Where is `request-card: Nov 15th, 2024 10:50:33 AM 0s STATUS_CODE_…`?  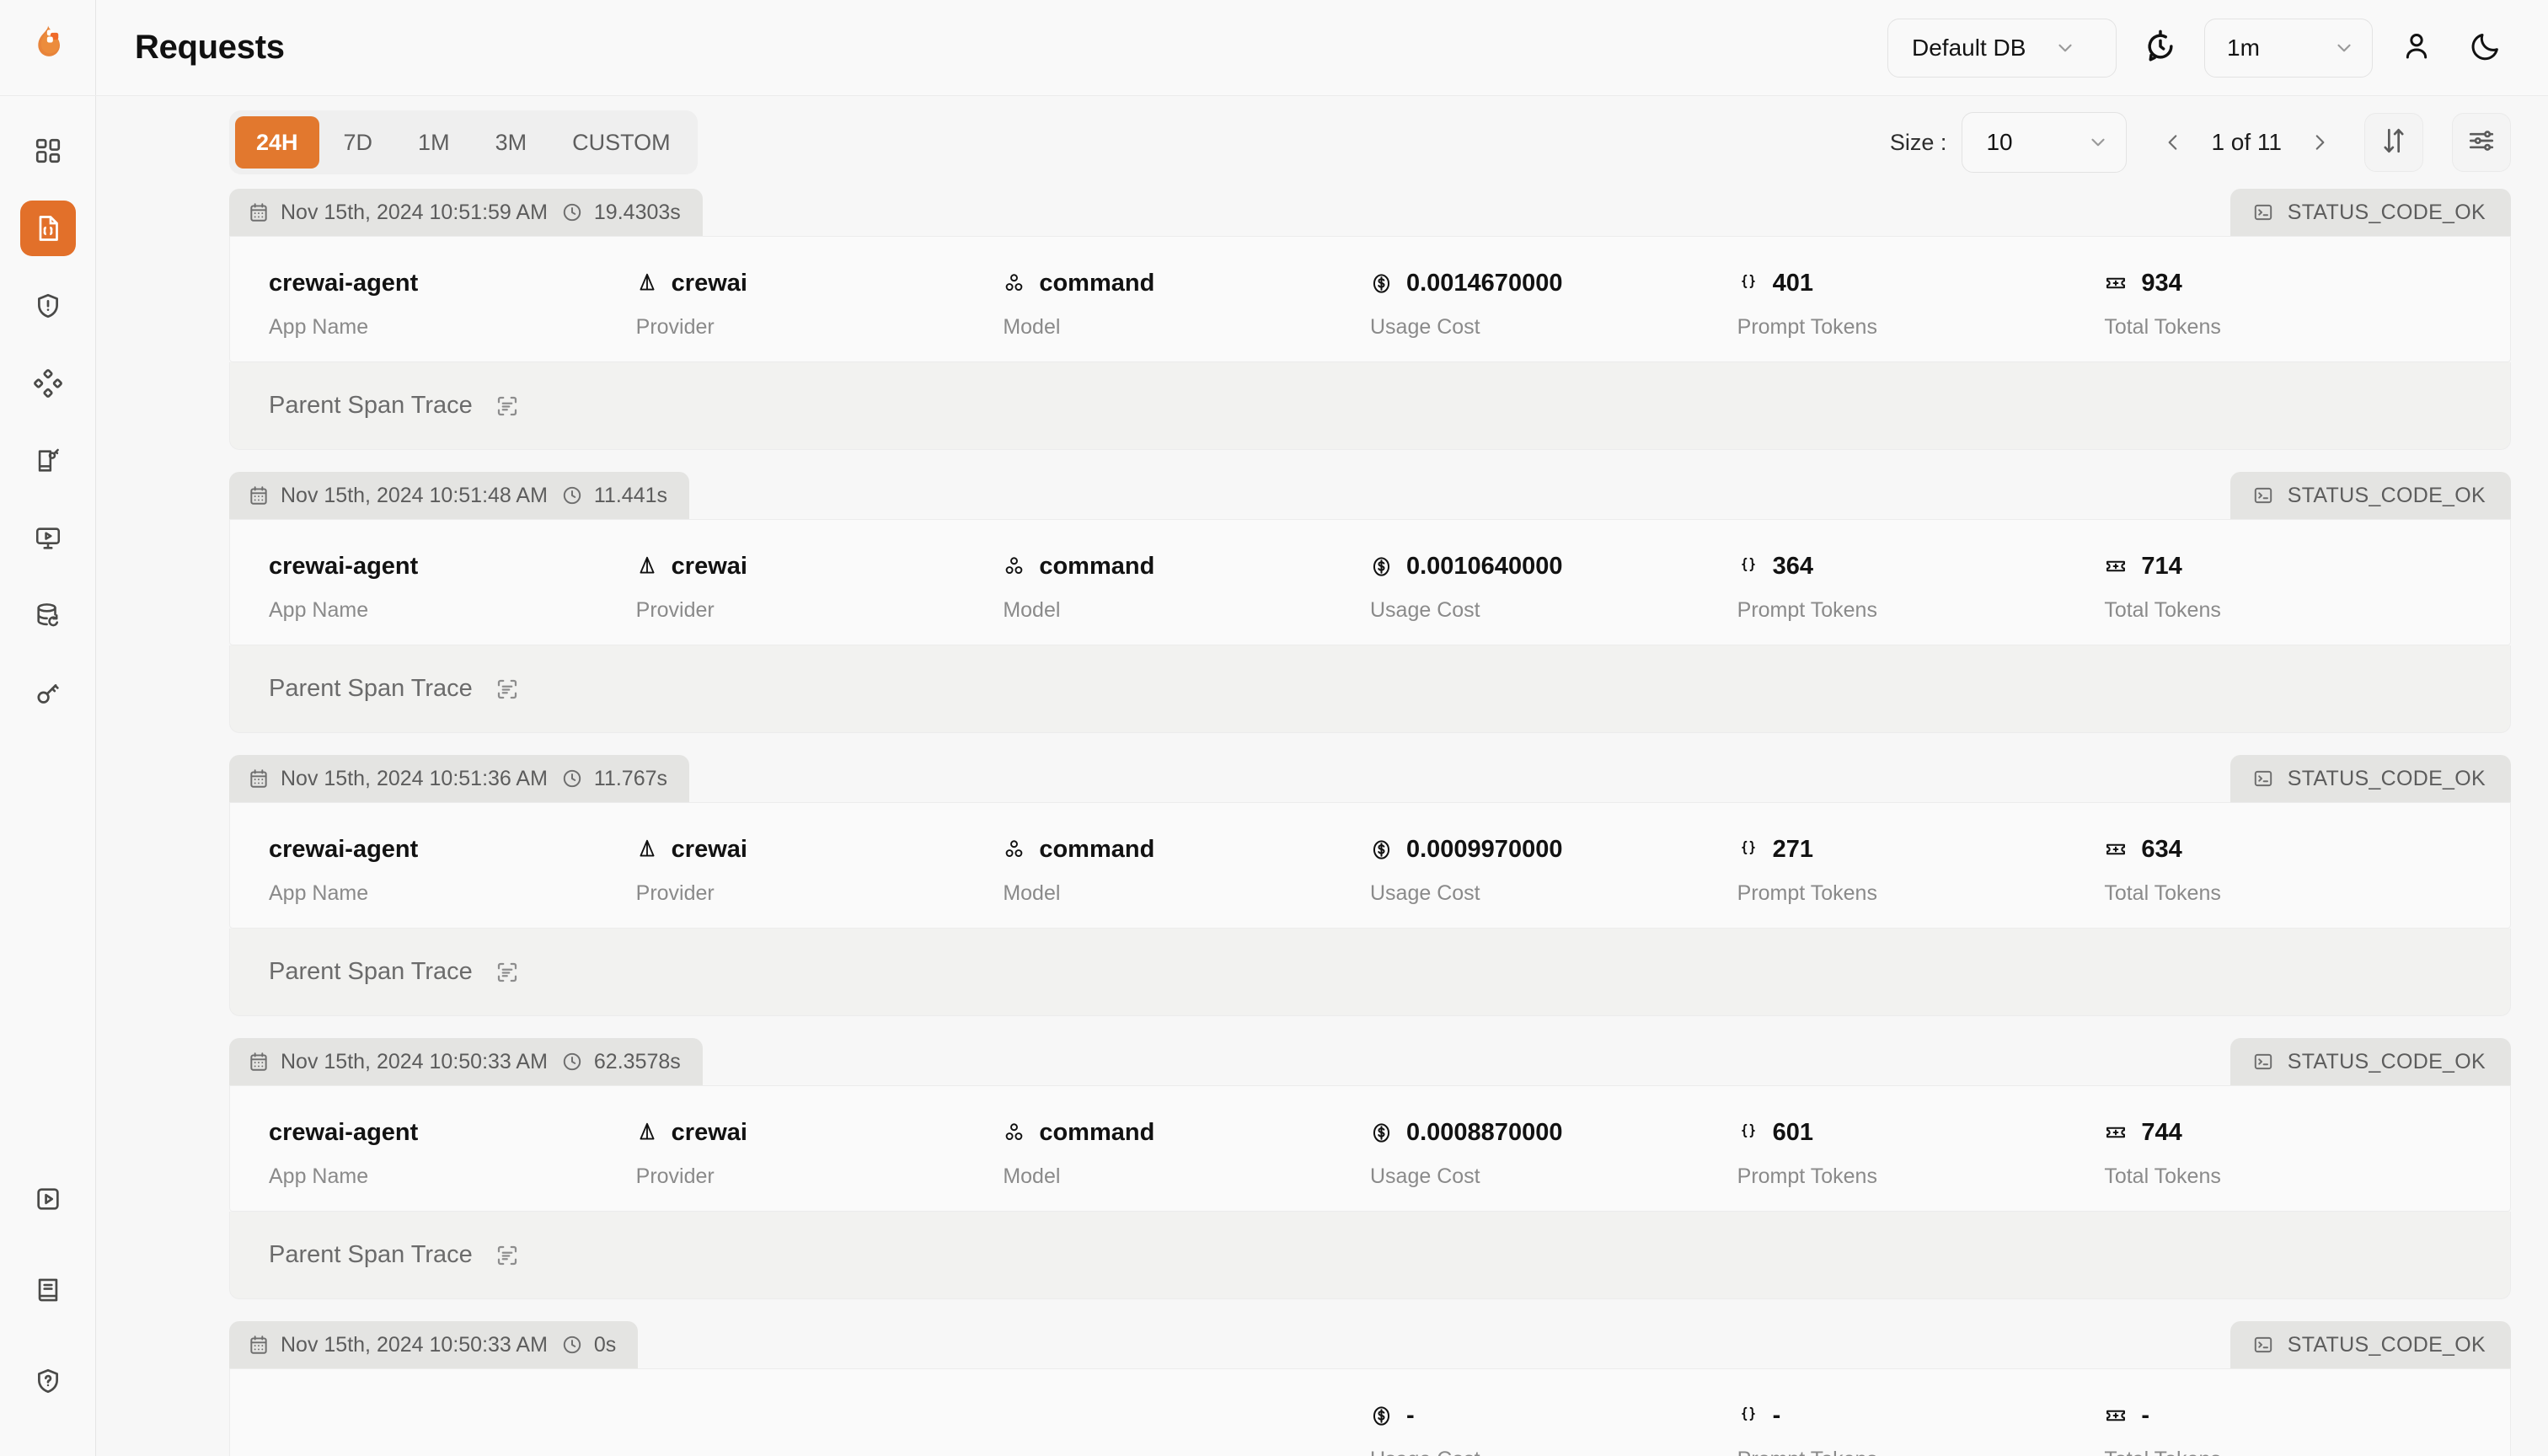
request-card: Nov 15th, 2024 10:50:33 AM 0s STATUS_CODE_… is located at coordinates (1370, 1388).